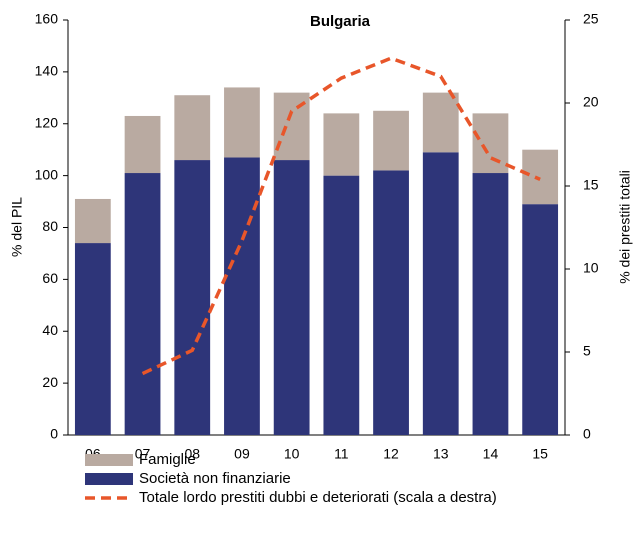 The height and width of the screenshot is (544, 637). Describe the element at coordinates (341, 454) in the screenshot. I see `x-tick-label: 11` at that location.